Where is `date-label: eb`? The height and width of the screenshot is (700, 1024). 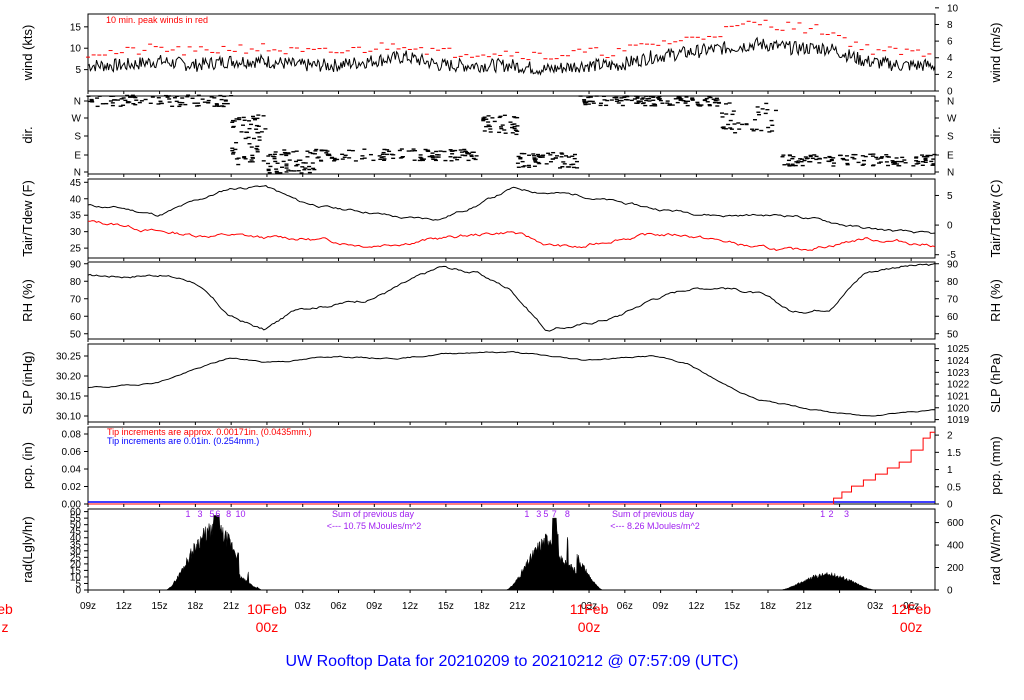 date-label: eb is located at coordinates (6, 609).